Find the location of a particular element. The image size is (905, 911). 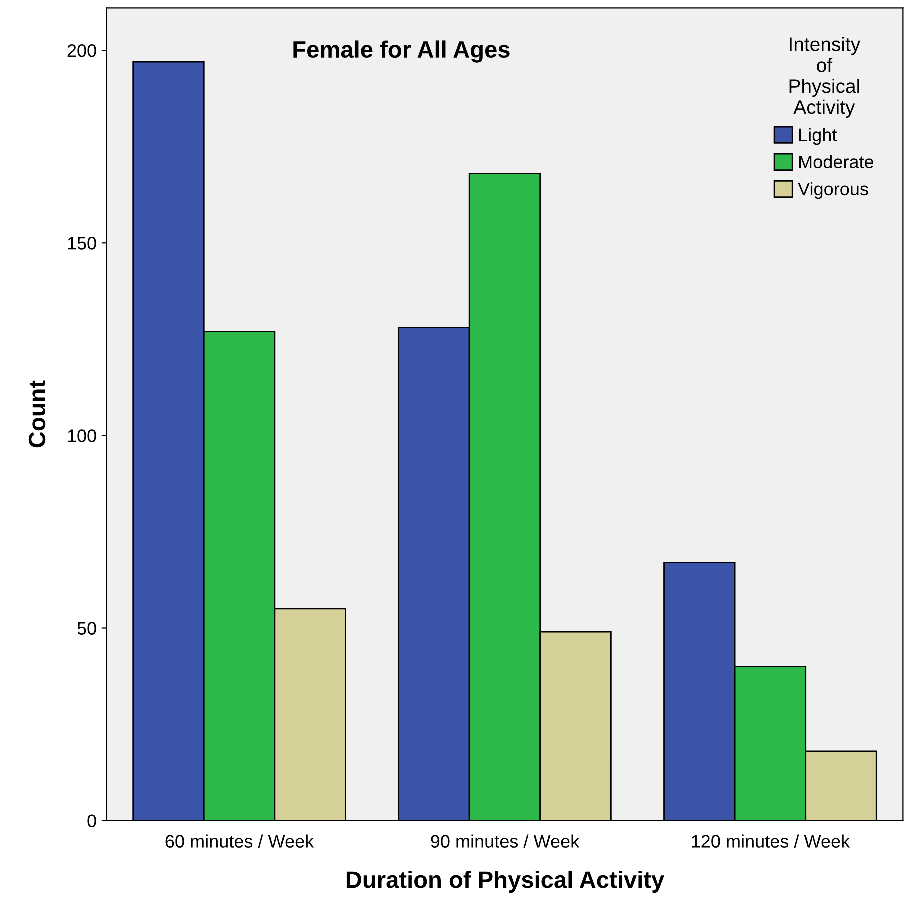

legend-title: Intensity of Physical Activity is located at coordinates (825, 77).